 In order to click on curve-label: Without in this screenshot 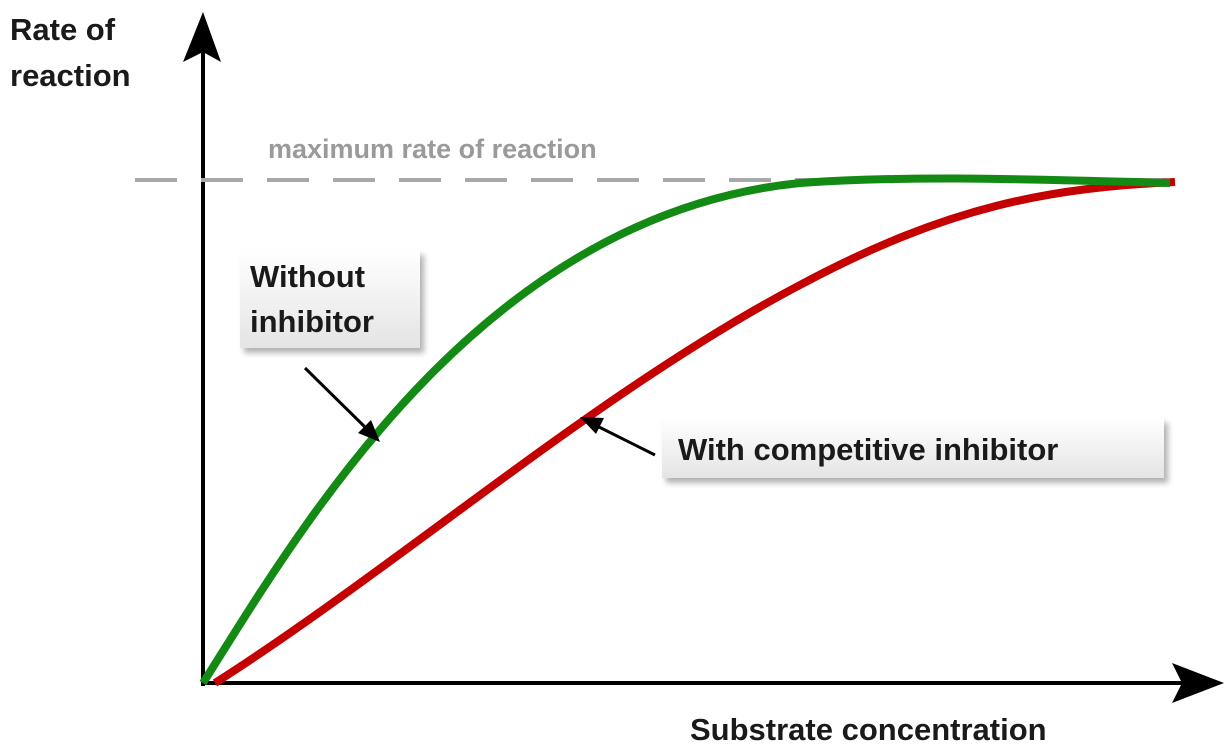, I will do `click(307, 276)`.